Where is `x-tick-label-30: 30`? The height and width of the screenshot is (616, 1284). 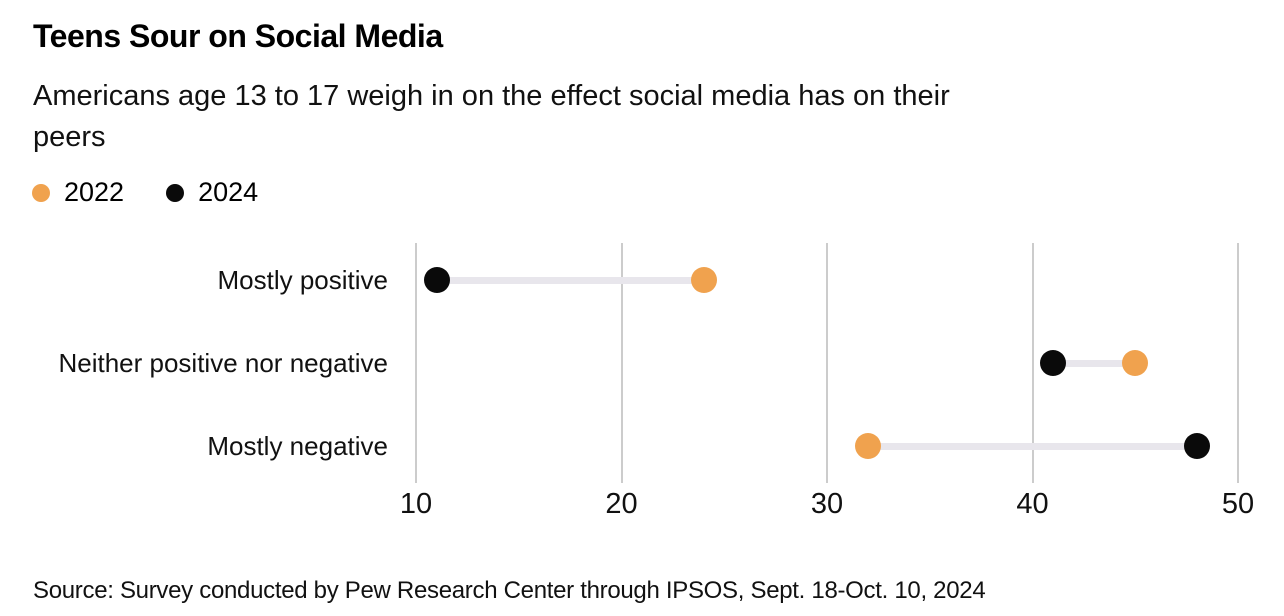 x-tick-label-30: 30 is located at coordinates (827, 504).